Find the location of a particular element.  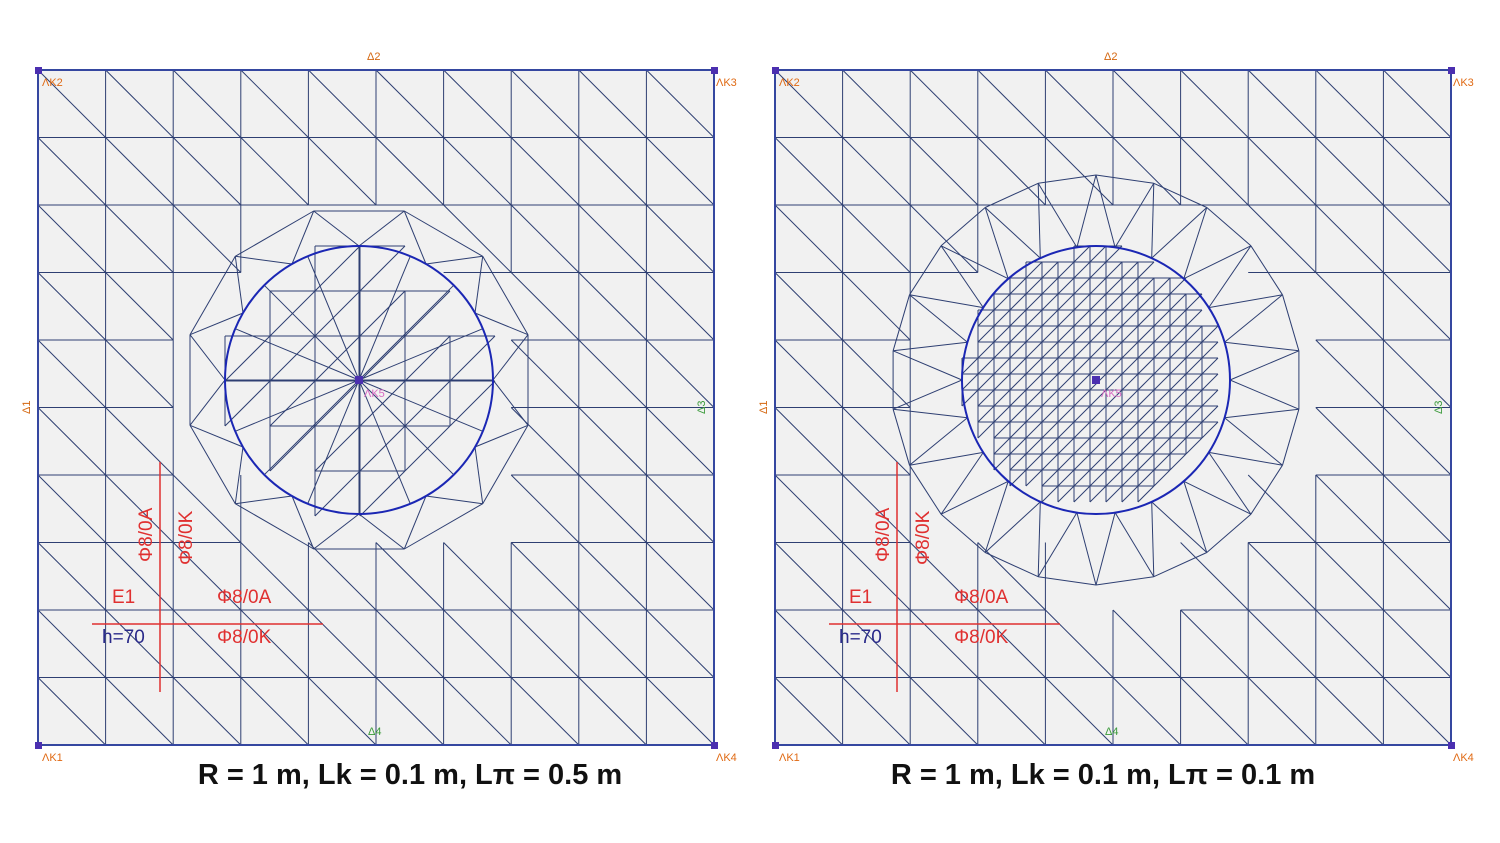

corner-label-top-right-2: ΛK3 is located at coordinates (1463, 83).